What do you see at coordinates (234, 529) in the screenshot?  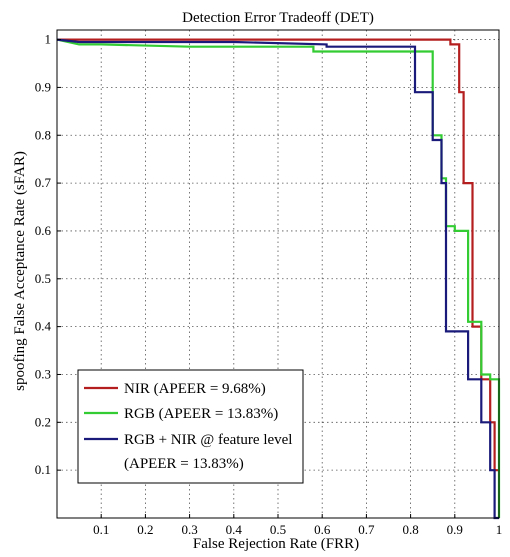 I see `x-tick-label: 0.4` at bounding box center [234, 529].